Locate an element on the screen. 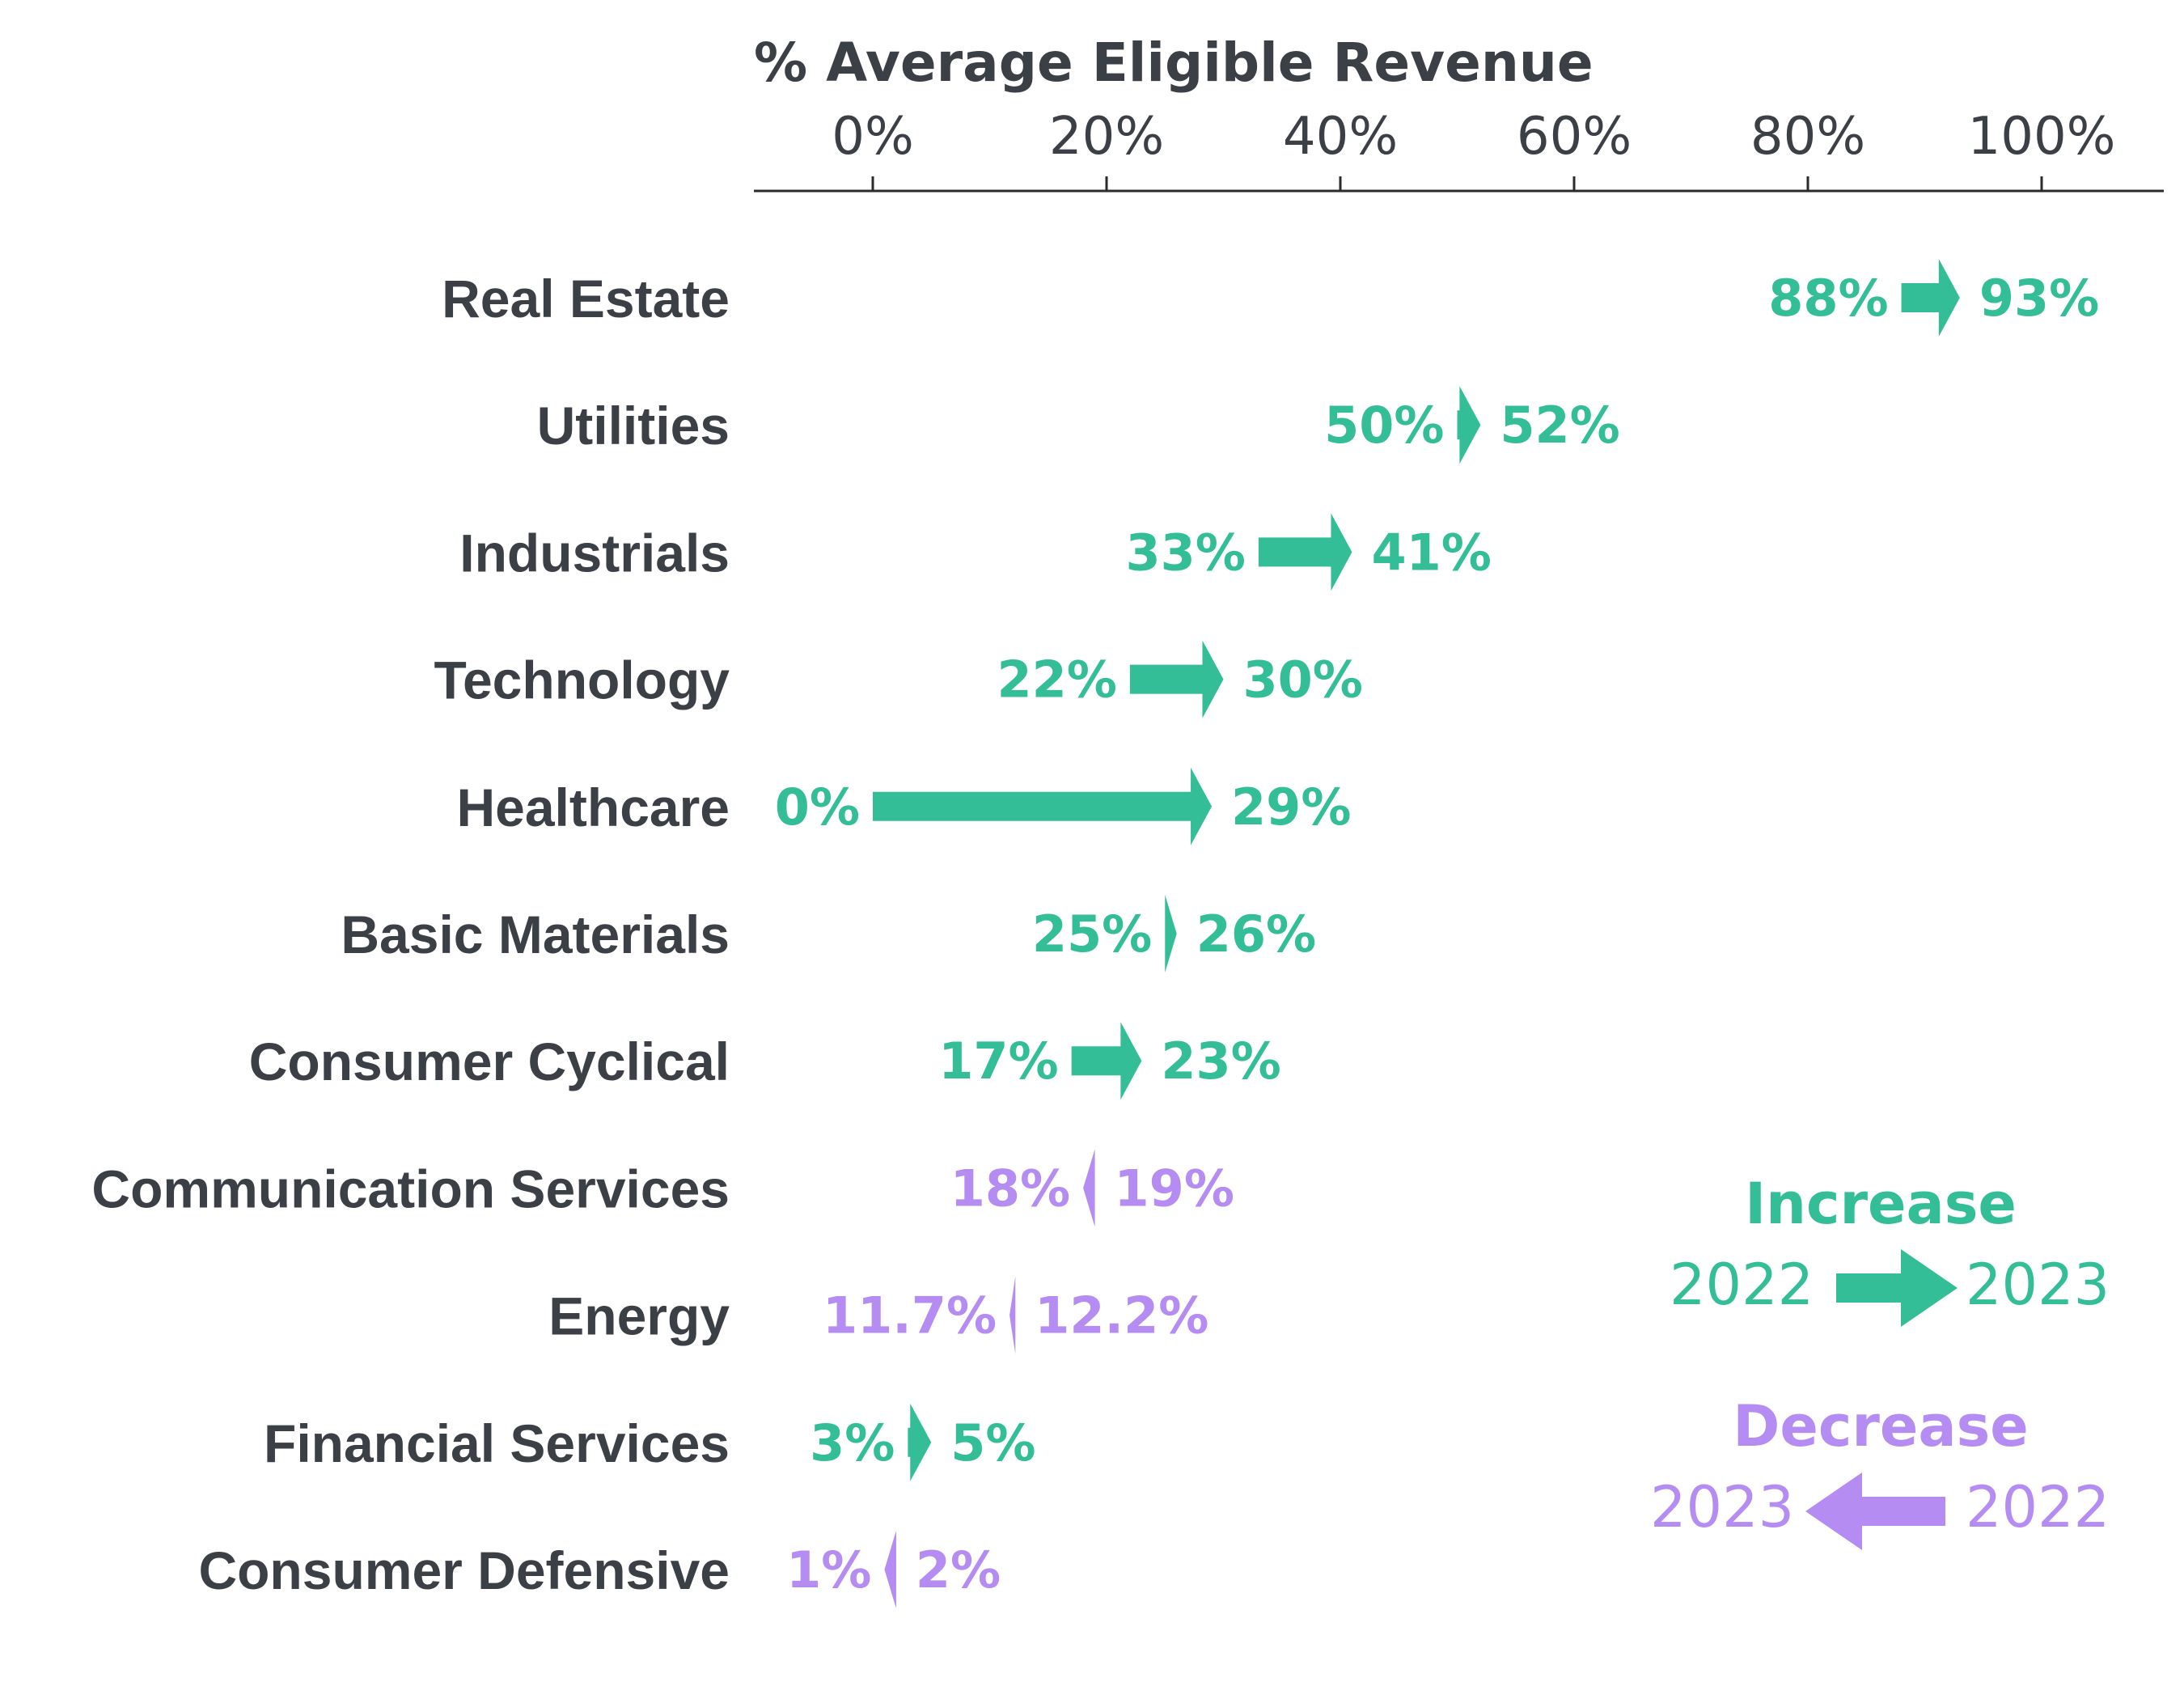 The width and height of the screenshot is (2184, 1699). category-label: Communication Services is located at coordinates (410, 1188).